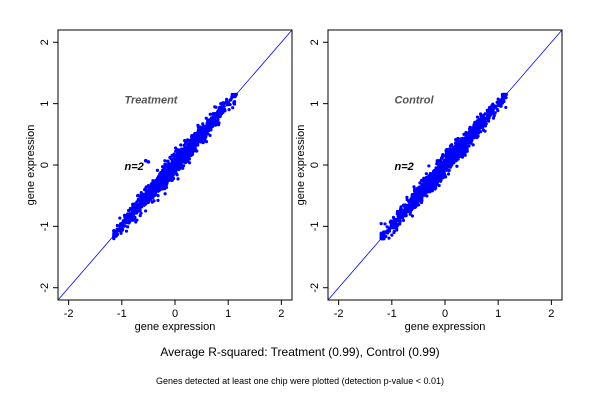  Describe the element at coordinates (175, 314) in the screenshot. I see `x-tick-label: 0` at that location.